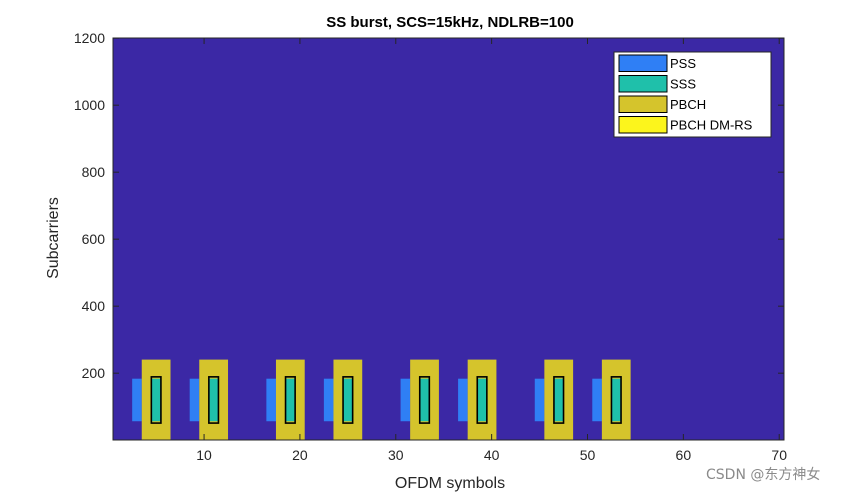 Image resolution: width=865 pixels, height=493 pixels. What do you see at coordinates (450, 483) in the screenshot?
I see `x-axis-label: OFDM symbols` at bounding box center [450, 483].